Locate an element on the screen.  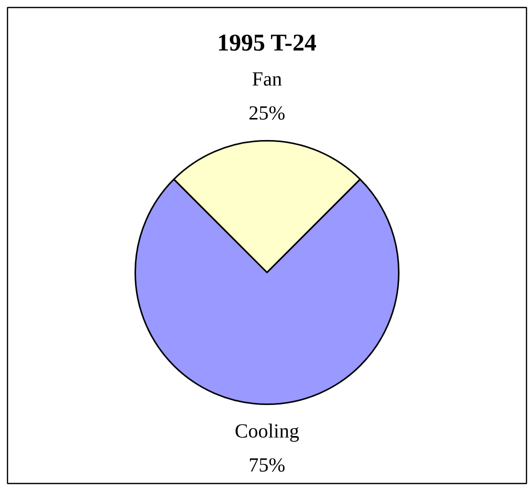
data-label: 25% is located at coordinates (267, 113).